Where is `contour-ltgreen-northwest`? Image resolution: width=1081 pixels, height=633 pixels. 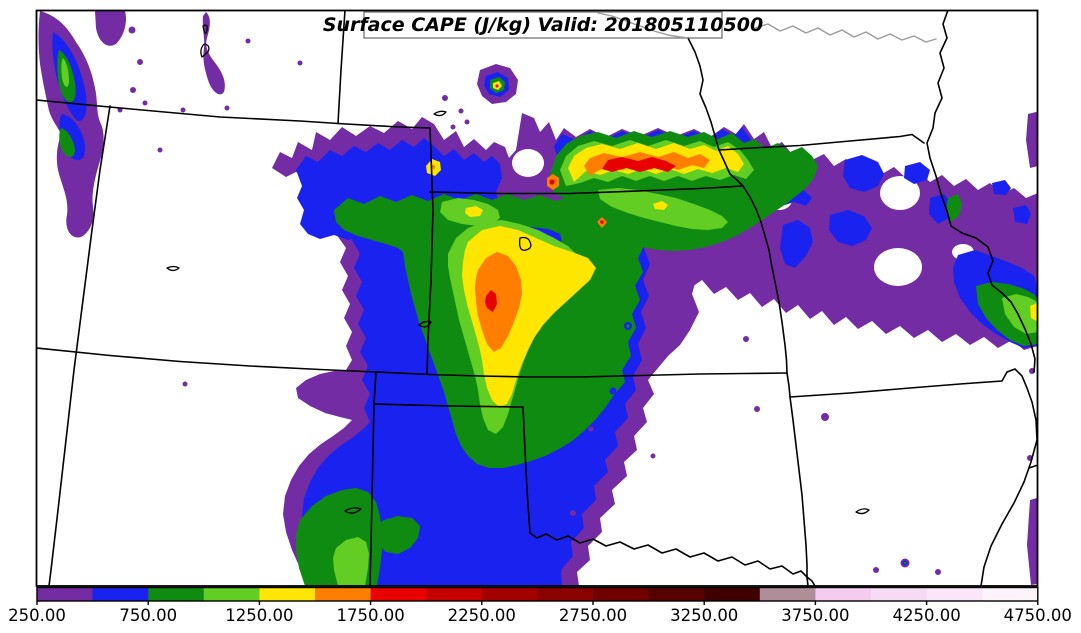 contour-ltgreen-northwest is located at coordinates (65, 72).